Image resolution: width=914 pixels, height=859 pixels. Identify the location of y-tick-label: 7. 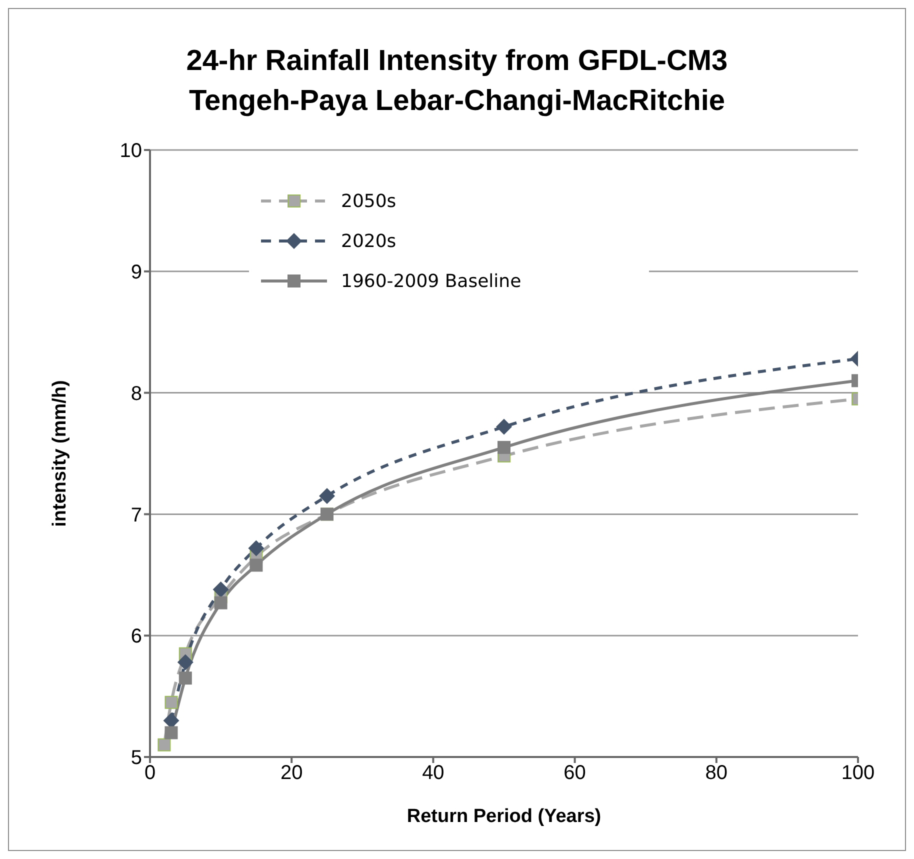
(136, 515).